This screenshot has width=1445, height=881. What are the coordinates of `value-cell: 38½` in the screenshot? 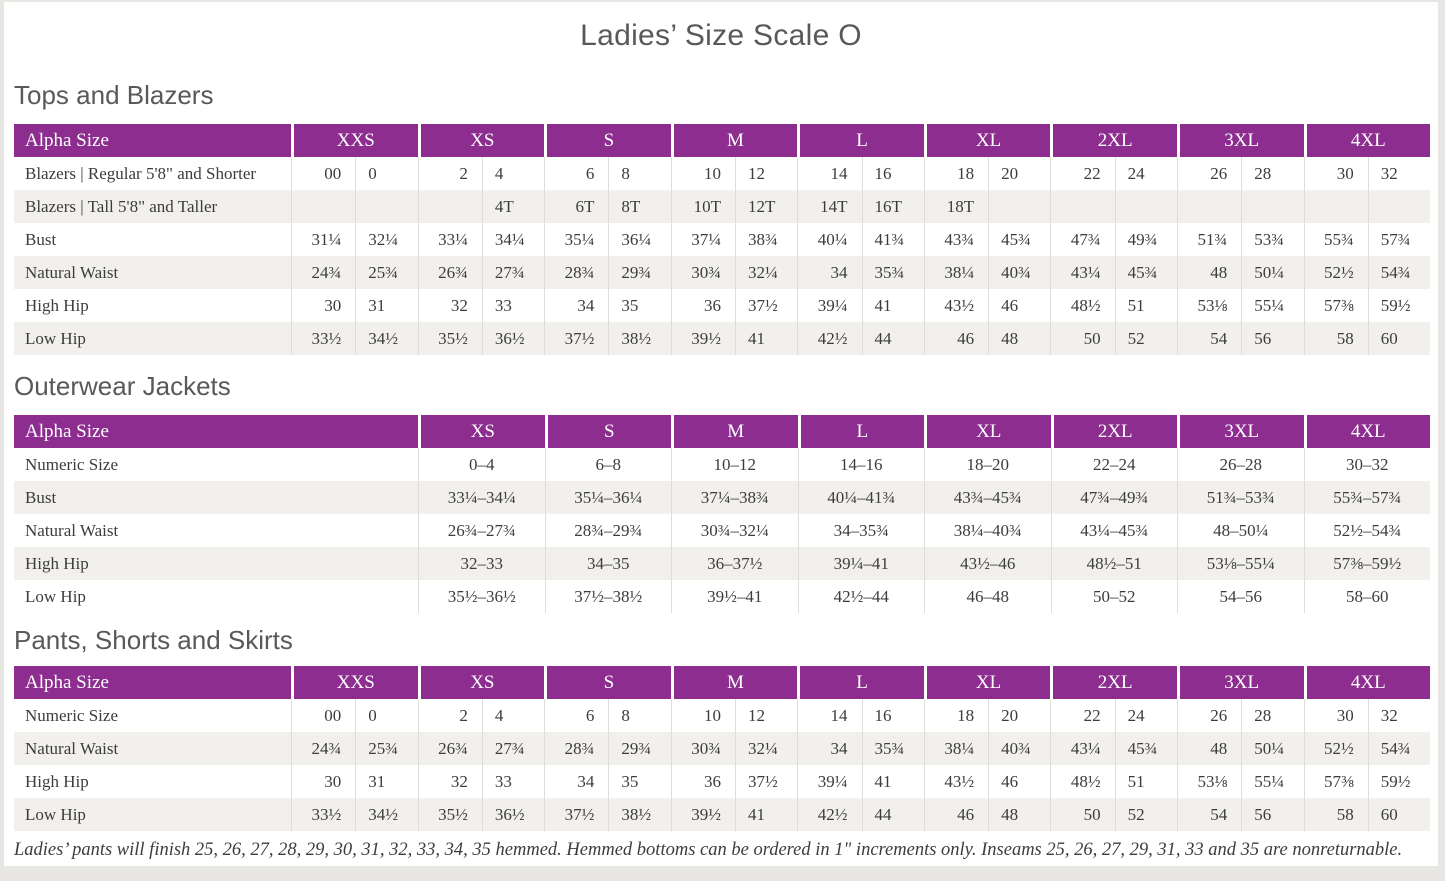 It's located at (639, 338).